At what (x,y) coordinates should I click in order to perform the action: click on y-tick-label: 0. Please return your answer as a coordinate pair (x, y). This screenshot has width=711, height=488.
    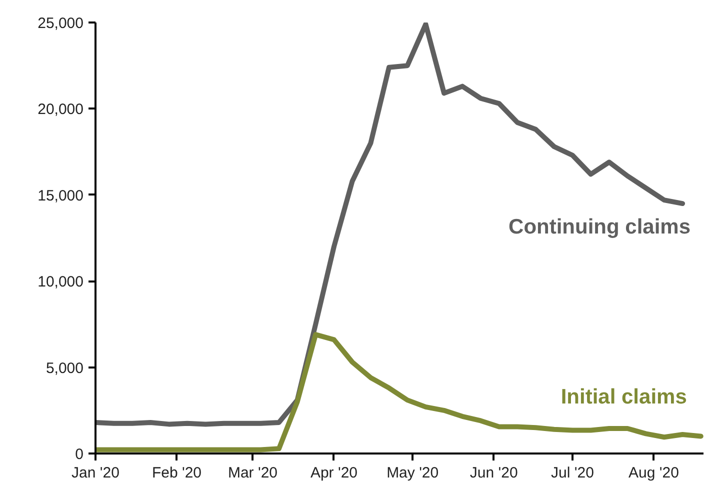
    Looking at the image, I should click on (79, 454).